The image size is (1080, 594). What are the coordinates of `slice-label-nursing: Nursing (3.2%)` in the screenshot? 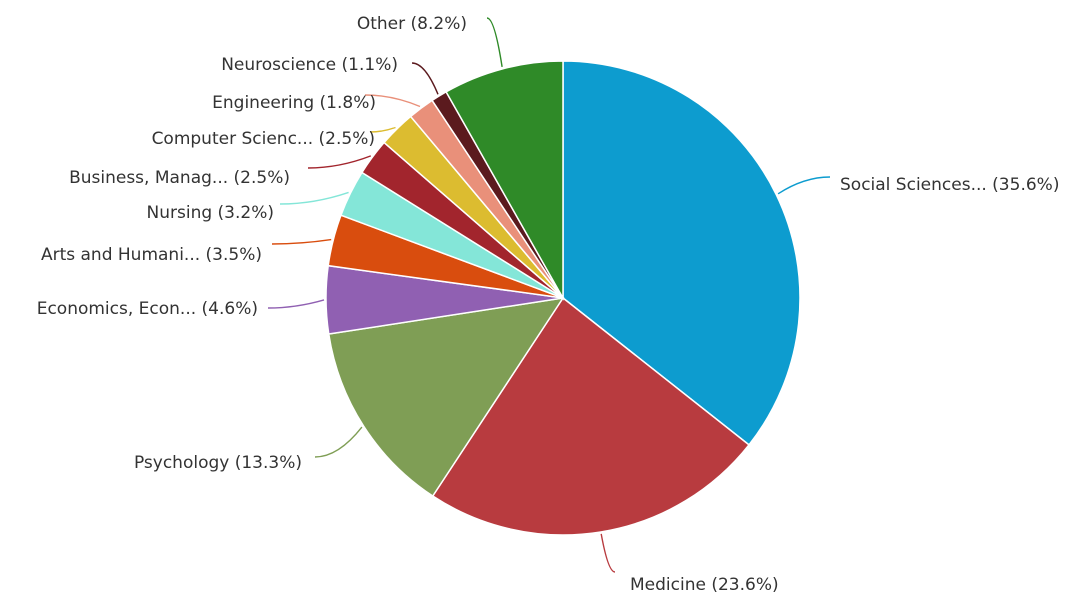 It's located at (210, 213).